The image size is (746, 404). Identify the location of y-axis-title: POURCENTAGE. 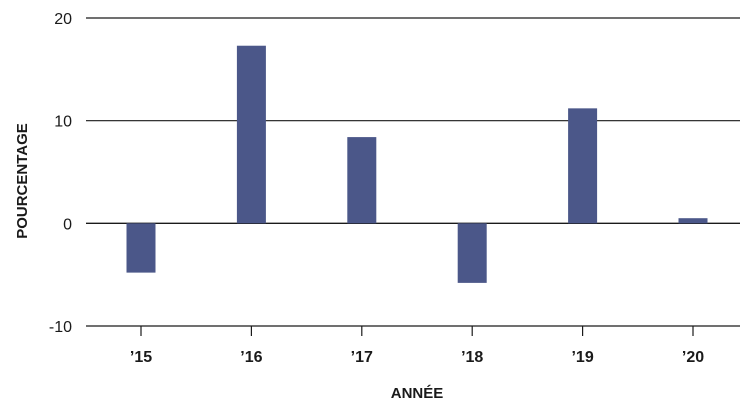
(22, 181).